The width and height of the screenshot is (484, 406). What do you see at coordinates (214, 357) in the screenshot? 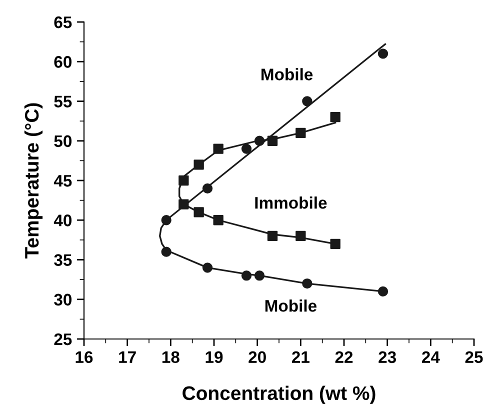
I see `x-tick-label: 19` at bounding box center [214, 357].